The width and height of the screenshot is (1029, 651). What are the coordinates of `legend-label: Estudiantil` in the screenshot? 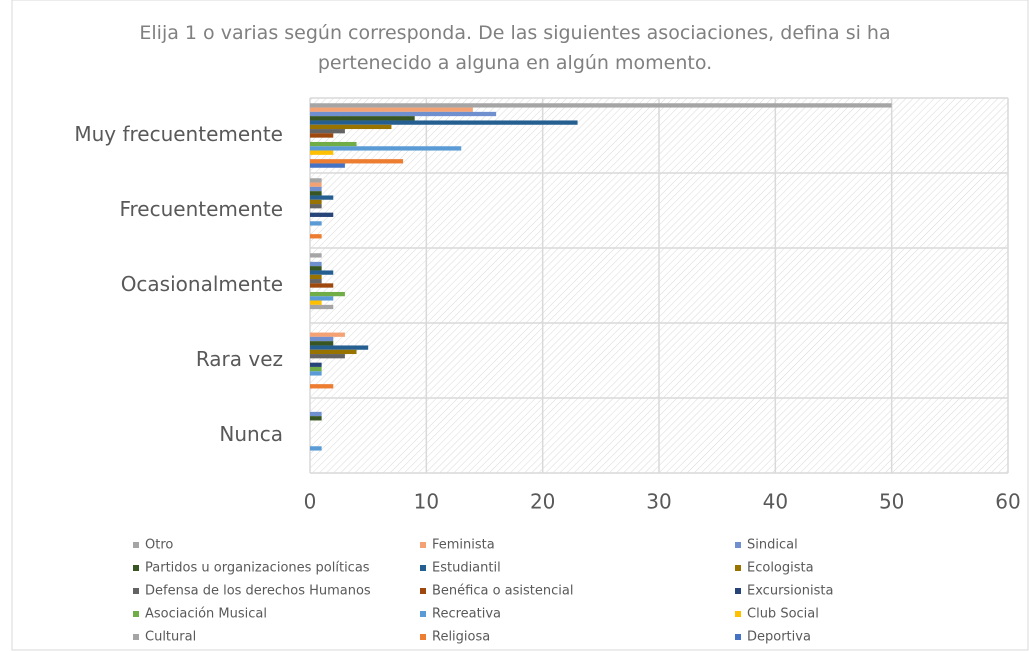 It's located at (466, 568).